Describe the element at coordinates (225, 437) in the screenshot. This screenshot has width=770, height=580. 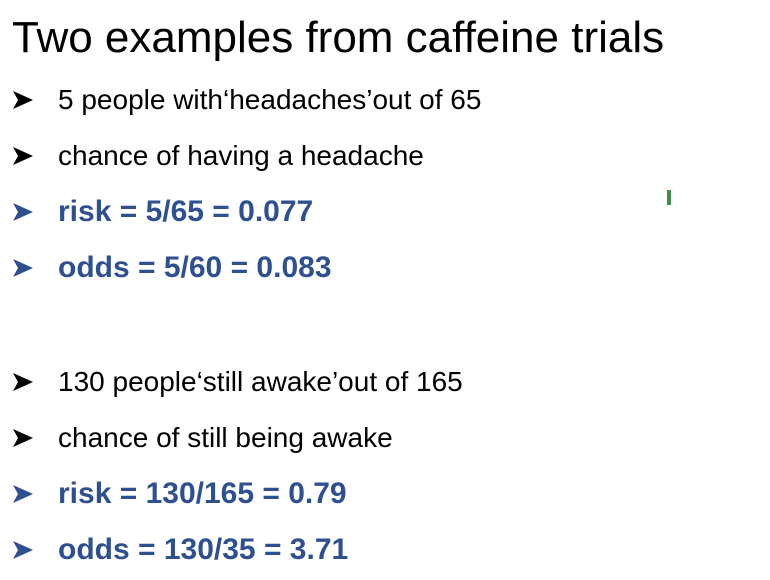
I see `bullet-text: chance of still being awake` at that location.